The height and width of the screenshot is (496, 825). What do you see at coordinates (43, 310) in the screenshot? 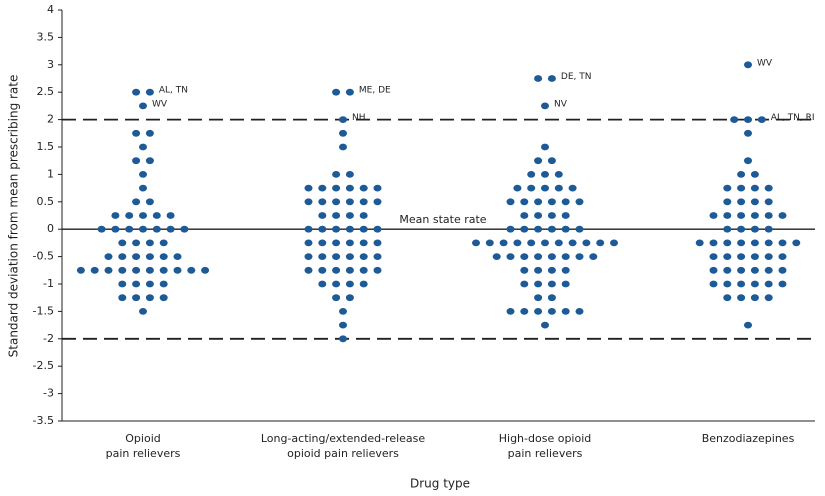
I see `y-tick-label: -1.5` at bounding box center [43, 310].